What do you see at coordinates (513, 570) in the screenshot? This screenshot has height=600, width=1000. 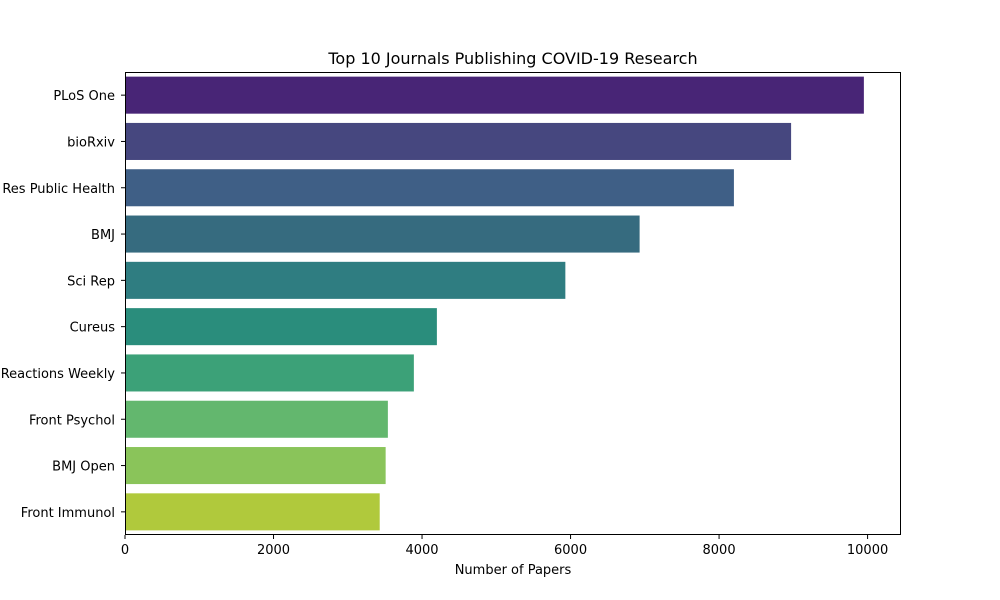 I see `x-axis-label: Number of Papers` at bounding box center [513, 570].